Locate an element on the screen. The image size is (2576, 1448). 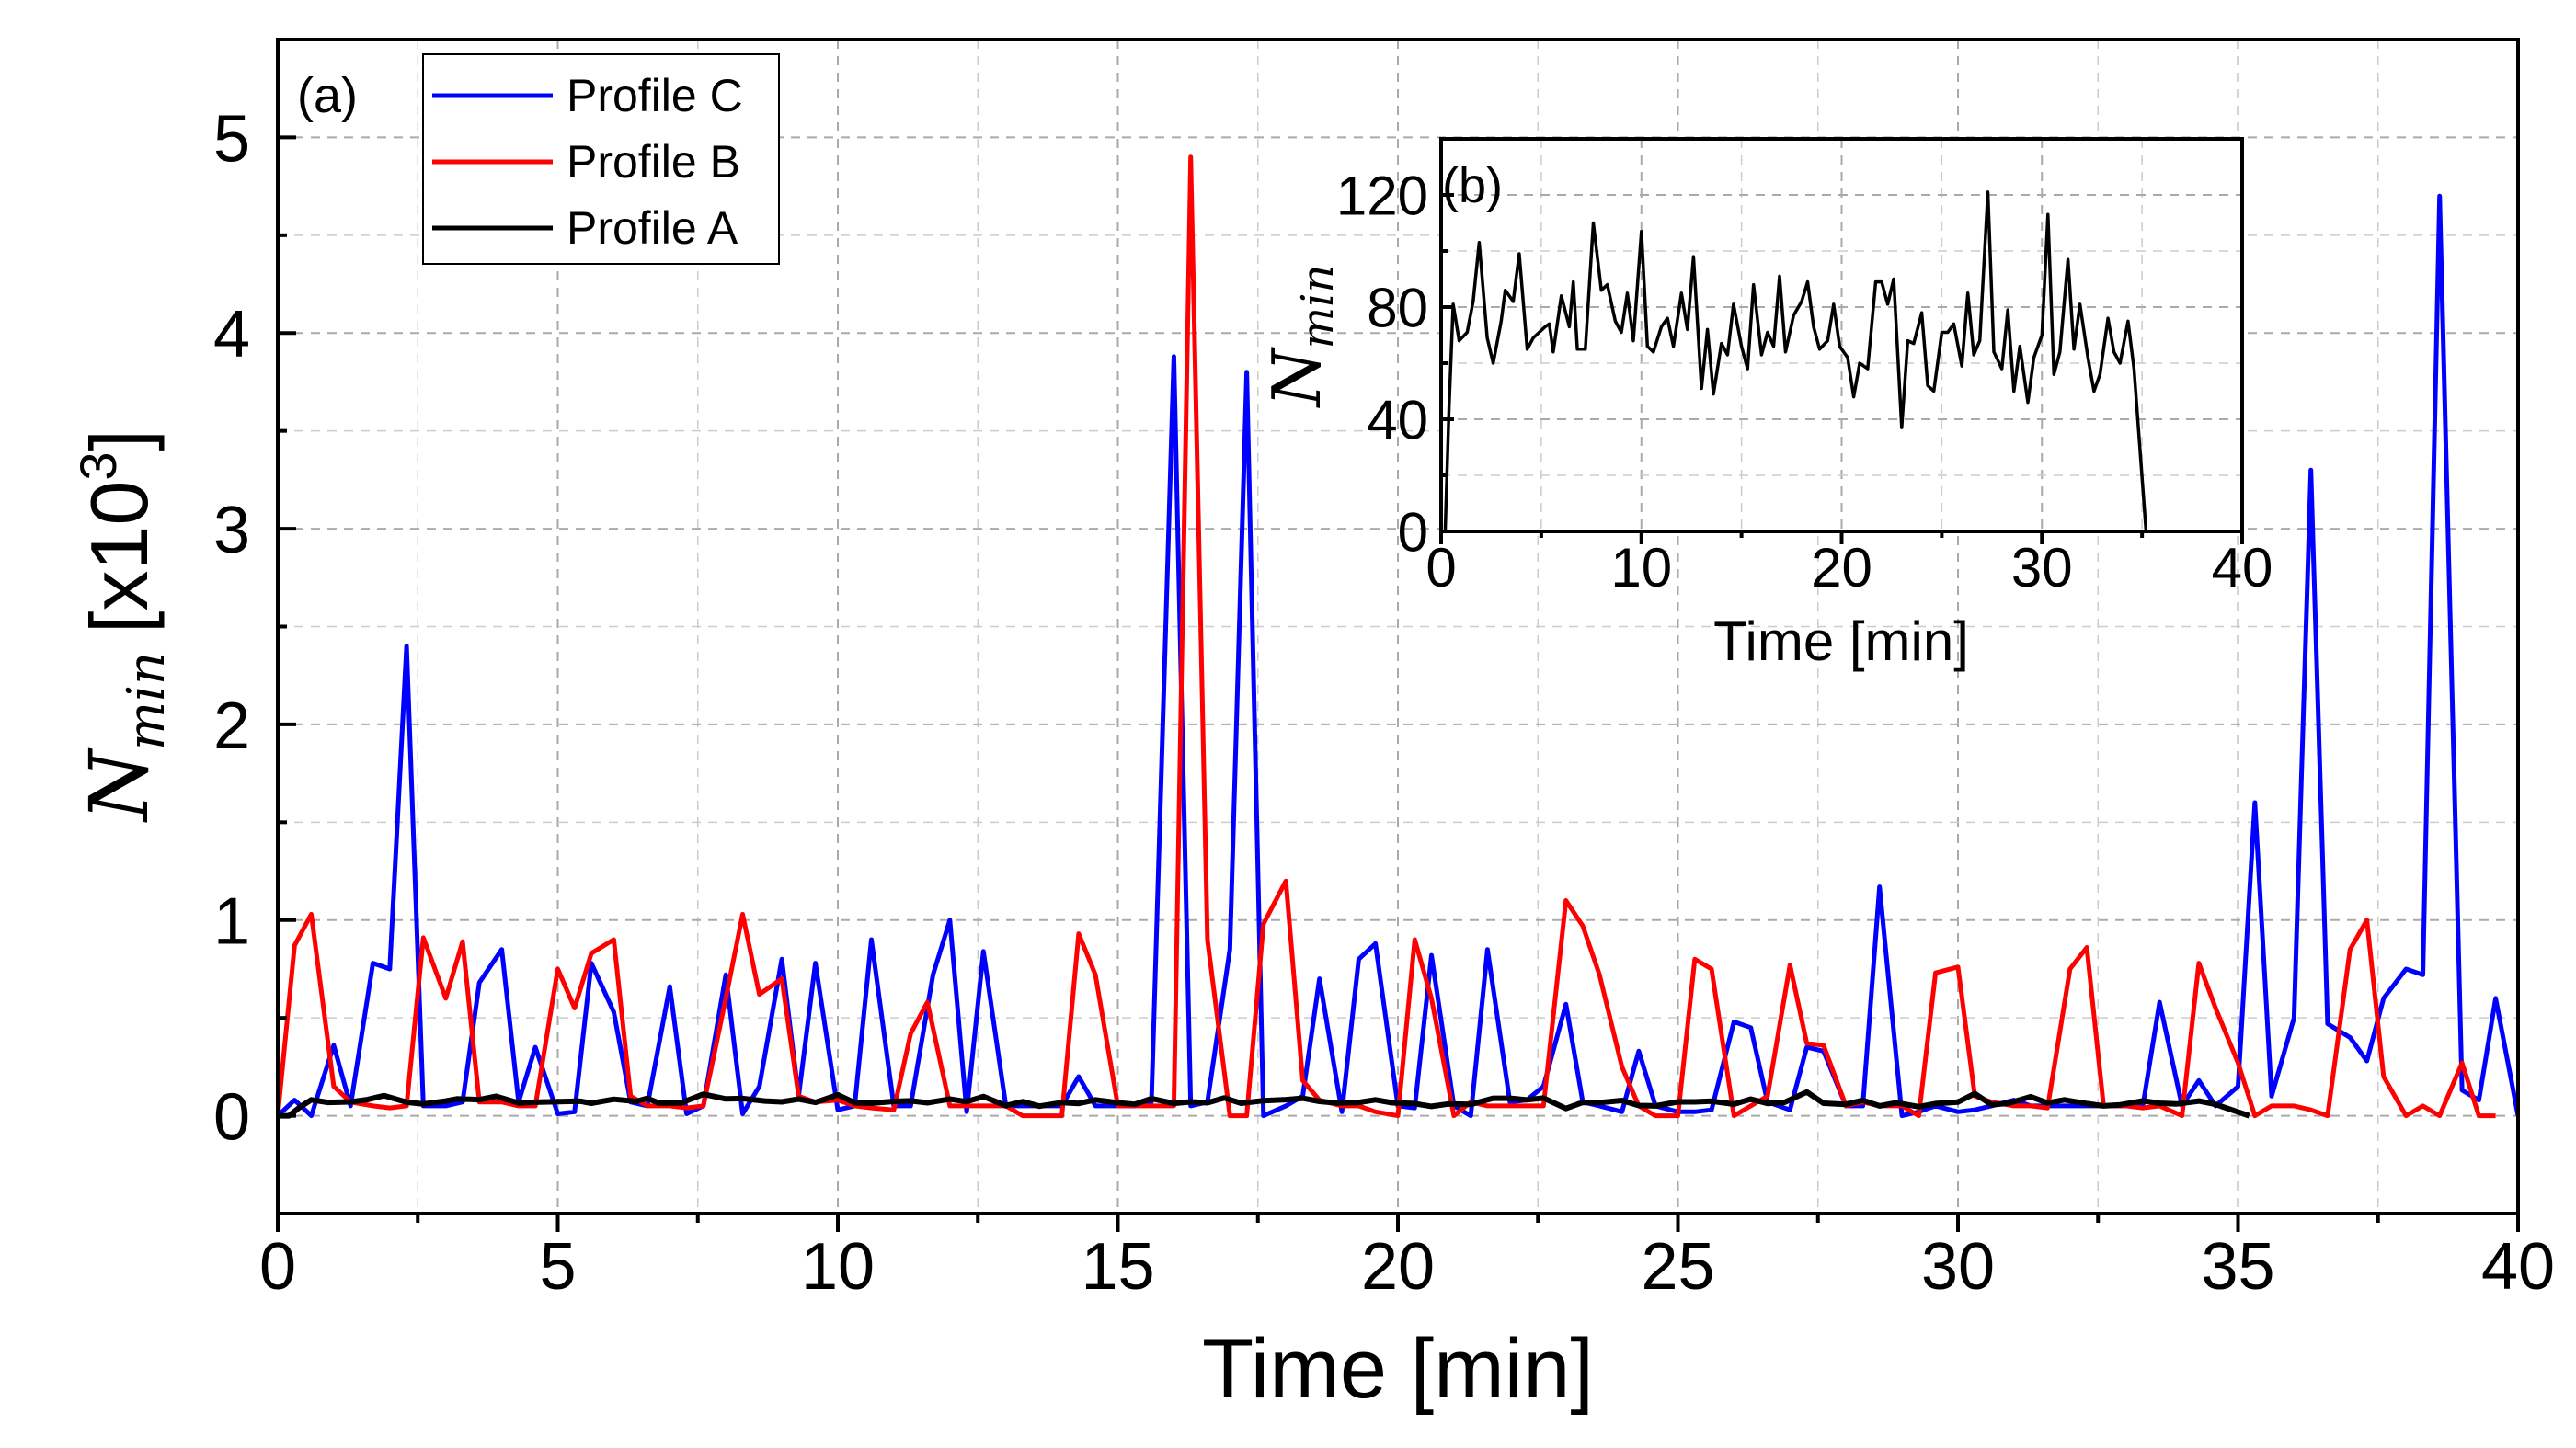
legend-label-profile-b: Profile B is located at coordinates (653, 162).